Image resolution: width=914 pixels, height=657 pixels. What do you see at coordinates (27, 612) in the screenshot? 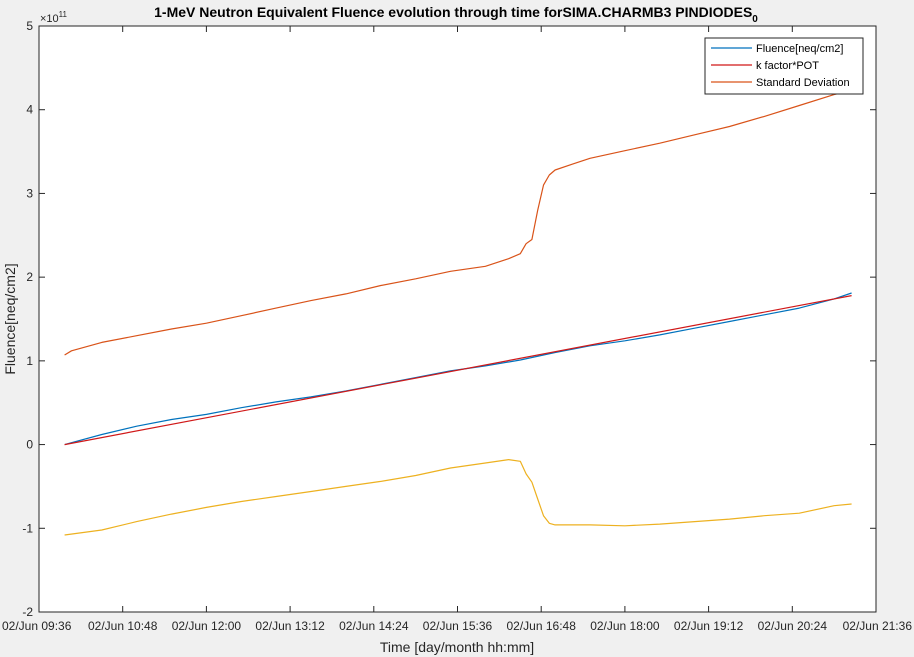
I see `y-tick-label: -2` at bounding box center [27, 612].